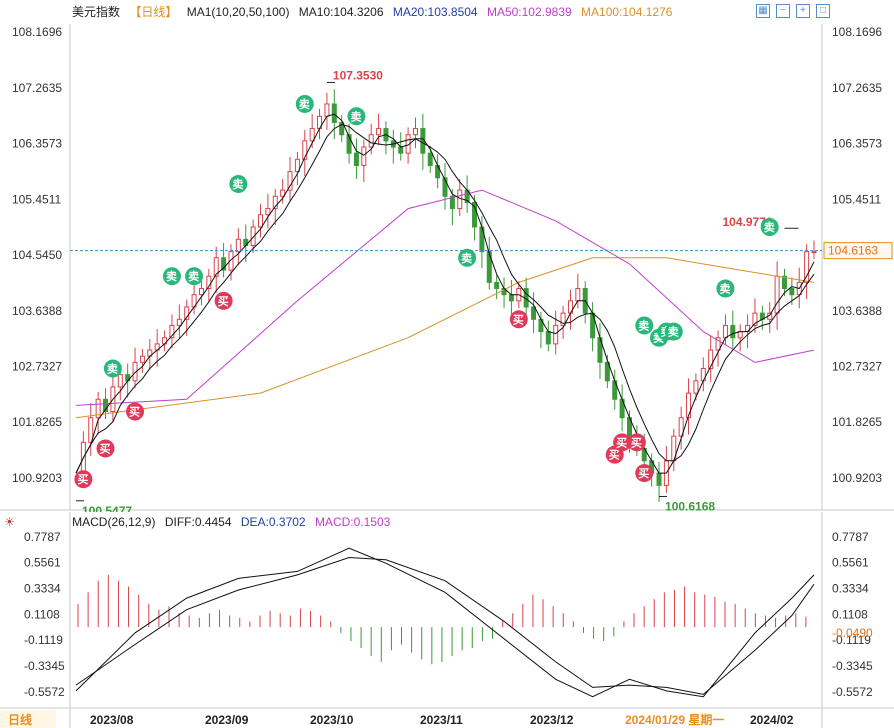  I want to click on low-label-1: 100.5477, so click(107, 508).